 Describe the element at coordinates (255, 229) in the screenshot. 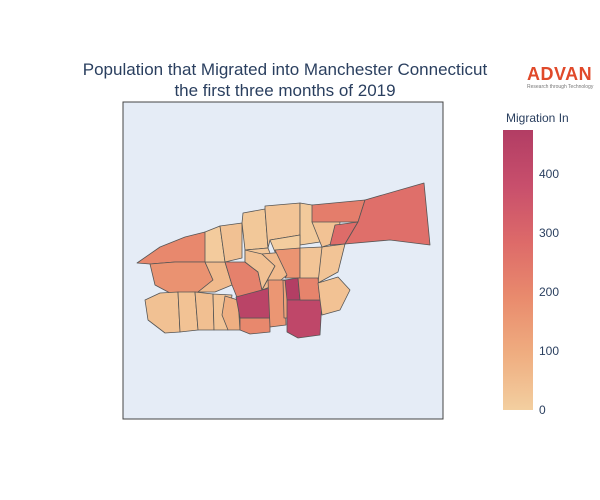

I see `region-nw-block-b` at that location.